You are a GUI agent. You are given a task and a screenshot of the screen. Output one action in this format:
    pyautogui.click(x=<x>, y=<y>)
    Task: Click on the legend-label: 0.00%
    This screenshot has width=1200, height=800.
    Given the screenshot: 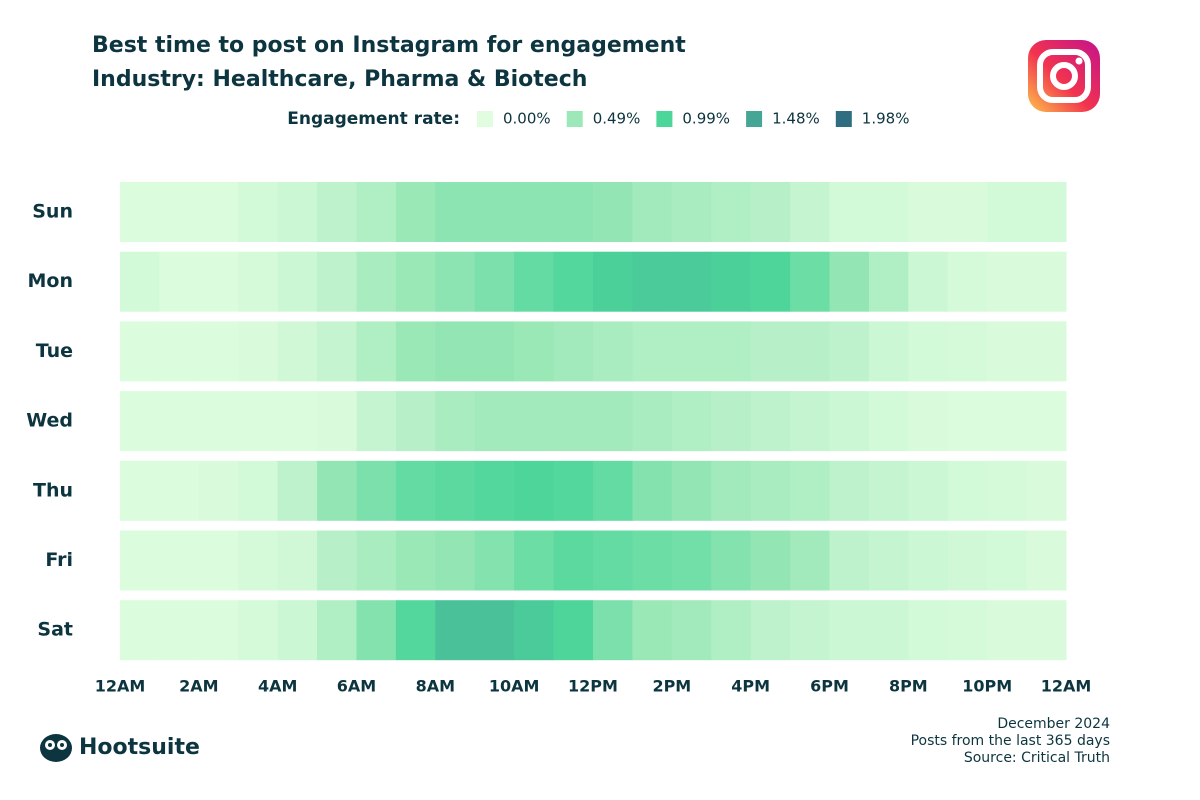 What is the action you would take?
    pyautogui.click(x=527, y=119)
    